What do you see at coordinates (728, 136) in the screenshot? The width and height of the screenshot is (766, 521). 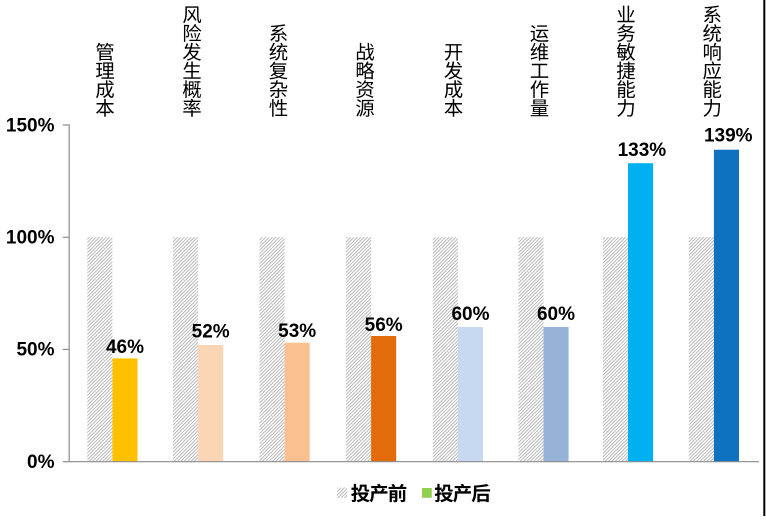 I see `svg-text: 139%` at bounding box center [728, 136].